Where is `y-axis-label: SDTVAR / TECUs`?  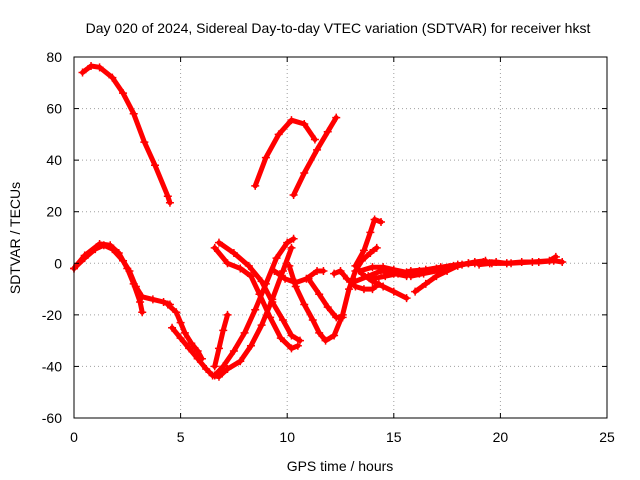
y-axis-label: SDTVAR / TECUs is located at coordinates (15, 238).